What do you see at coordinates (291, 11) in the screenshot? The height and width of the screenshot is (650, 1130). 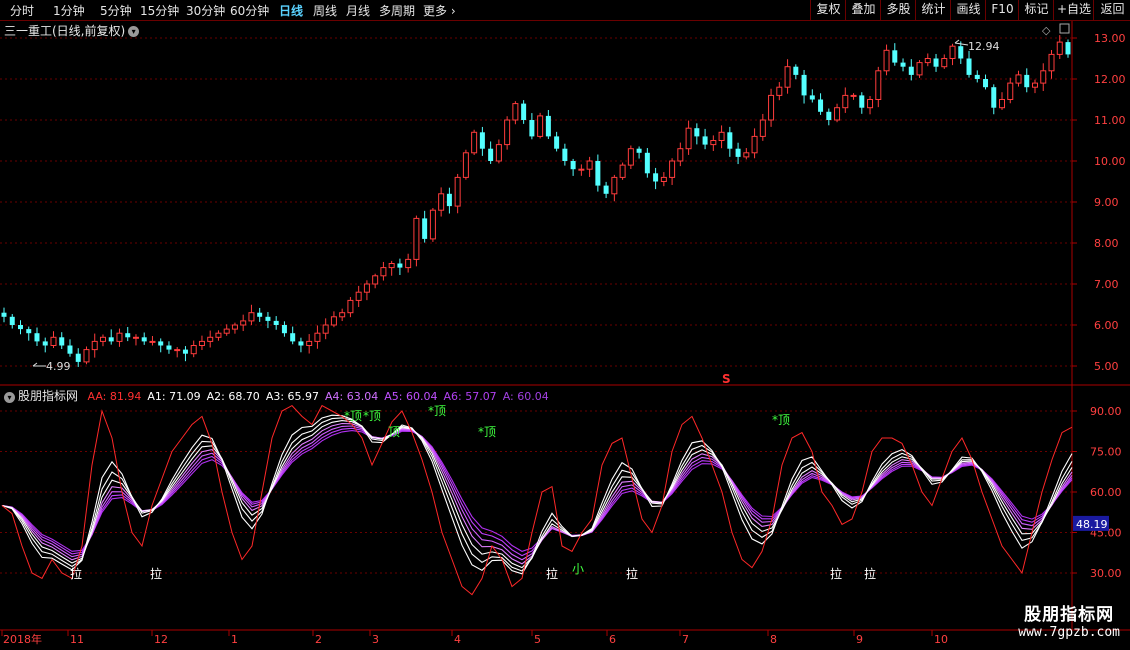 I see `period-tab-6: 日线` at bounding box center [291, 11].